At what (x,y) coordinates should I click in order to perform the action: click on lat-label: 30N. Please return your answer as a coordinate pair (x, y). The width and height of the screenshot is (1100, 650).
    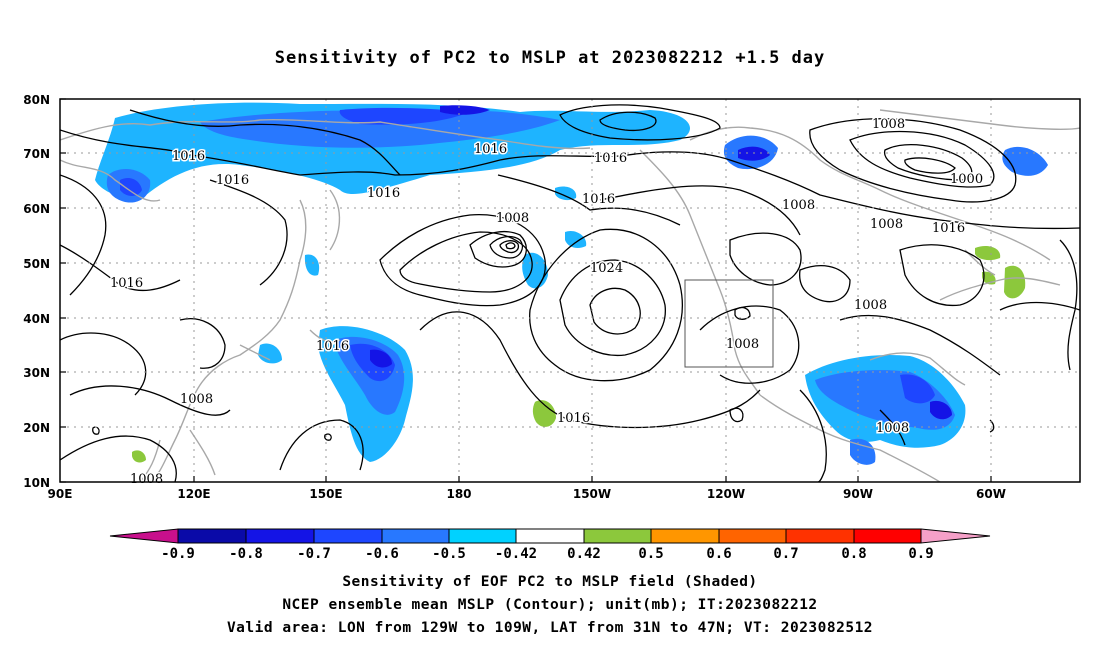
    Looking at the image, I should click on (36, 373).